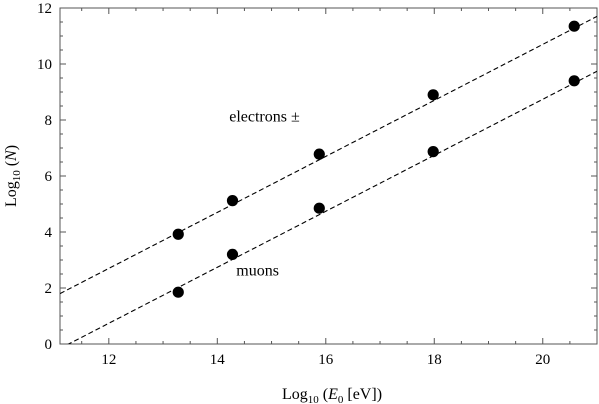 This screenshot has width=599, height=404. What do you see at coordinates (44, 65) in the screenshot?
I see `y-tick-label: 10` at bounding box center [44, 65].